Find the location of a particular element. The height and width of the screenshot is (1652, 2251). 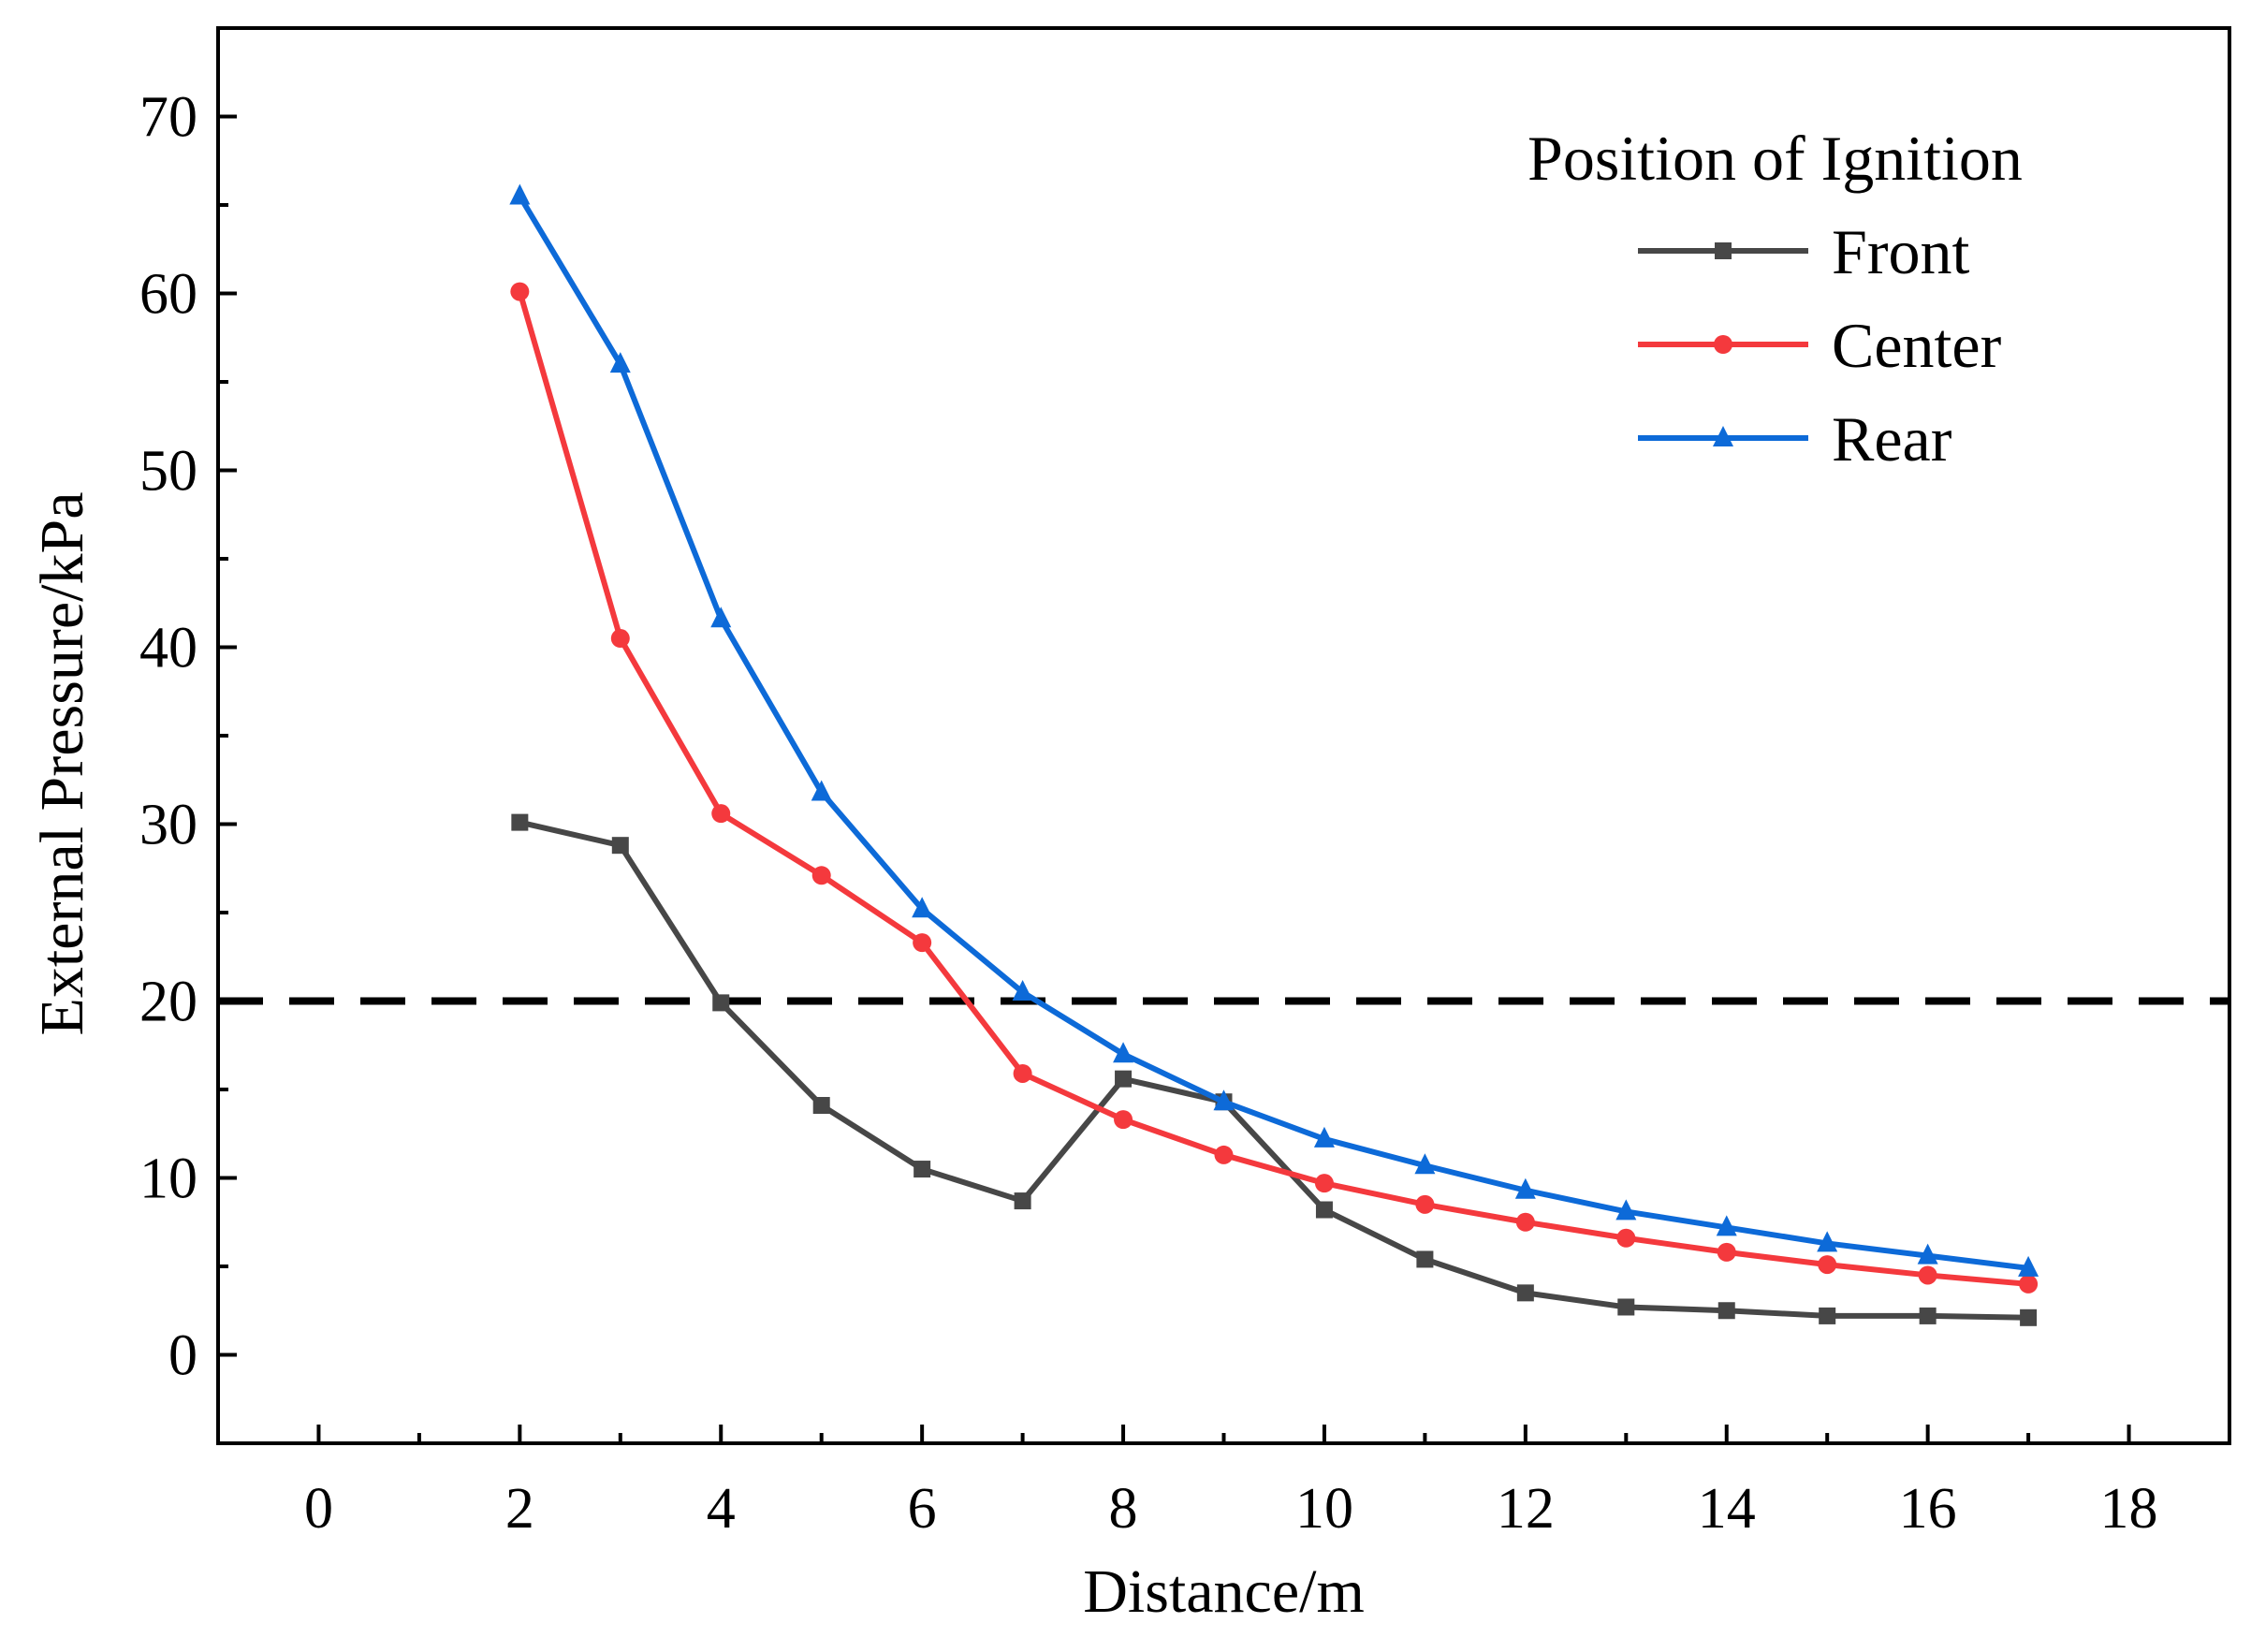

legend-item-front: Front is located at coordinates (1803, 252).